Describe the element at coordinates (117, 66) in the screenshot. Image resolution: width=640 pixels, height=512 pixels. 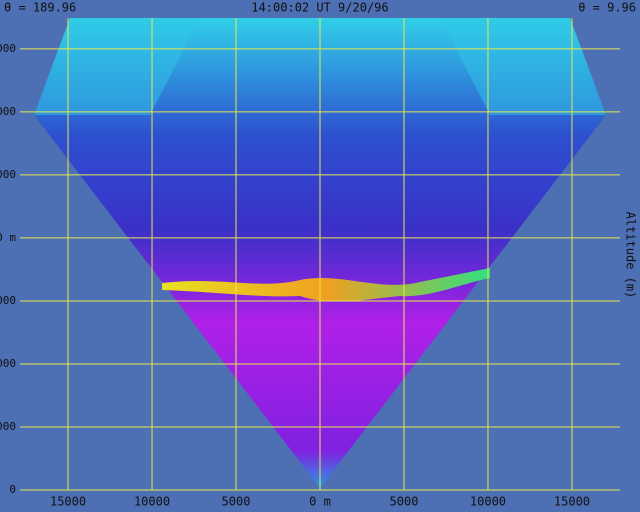
I see `scan-edge-left` at that location.